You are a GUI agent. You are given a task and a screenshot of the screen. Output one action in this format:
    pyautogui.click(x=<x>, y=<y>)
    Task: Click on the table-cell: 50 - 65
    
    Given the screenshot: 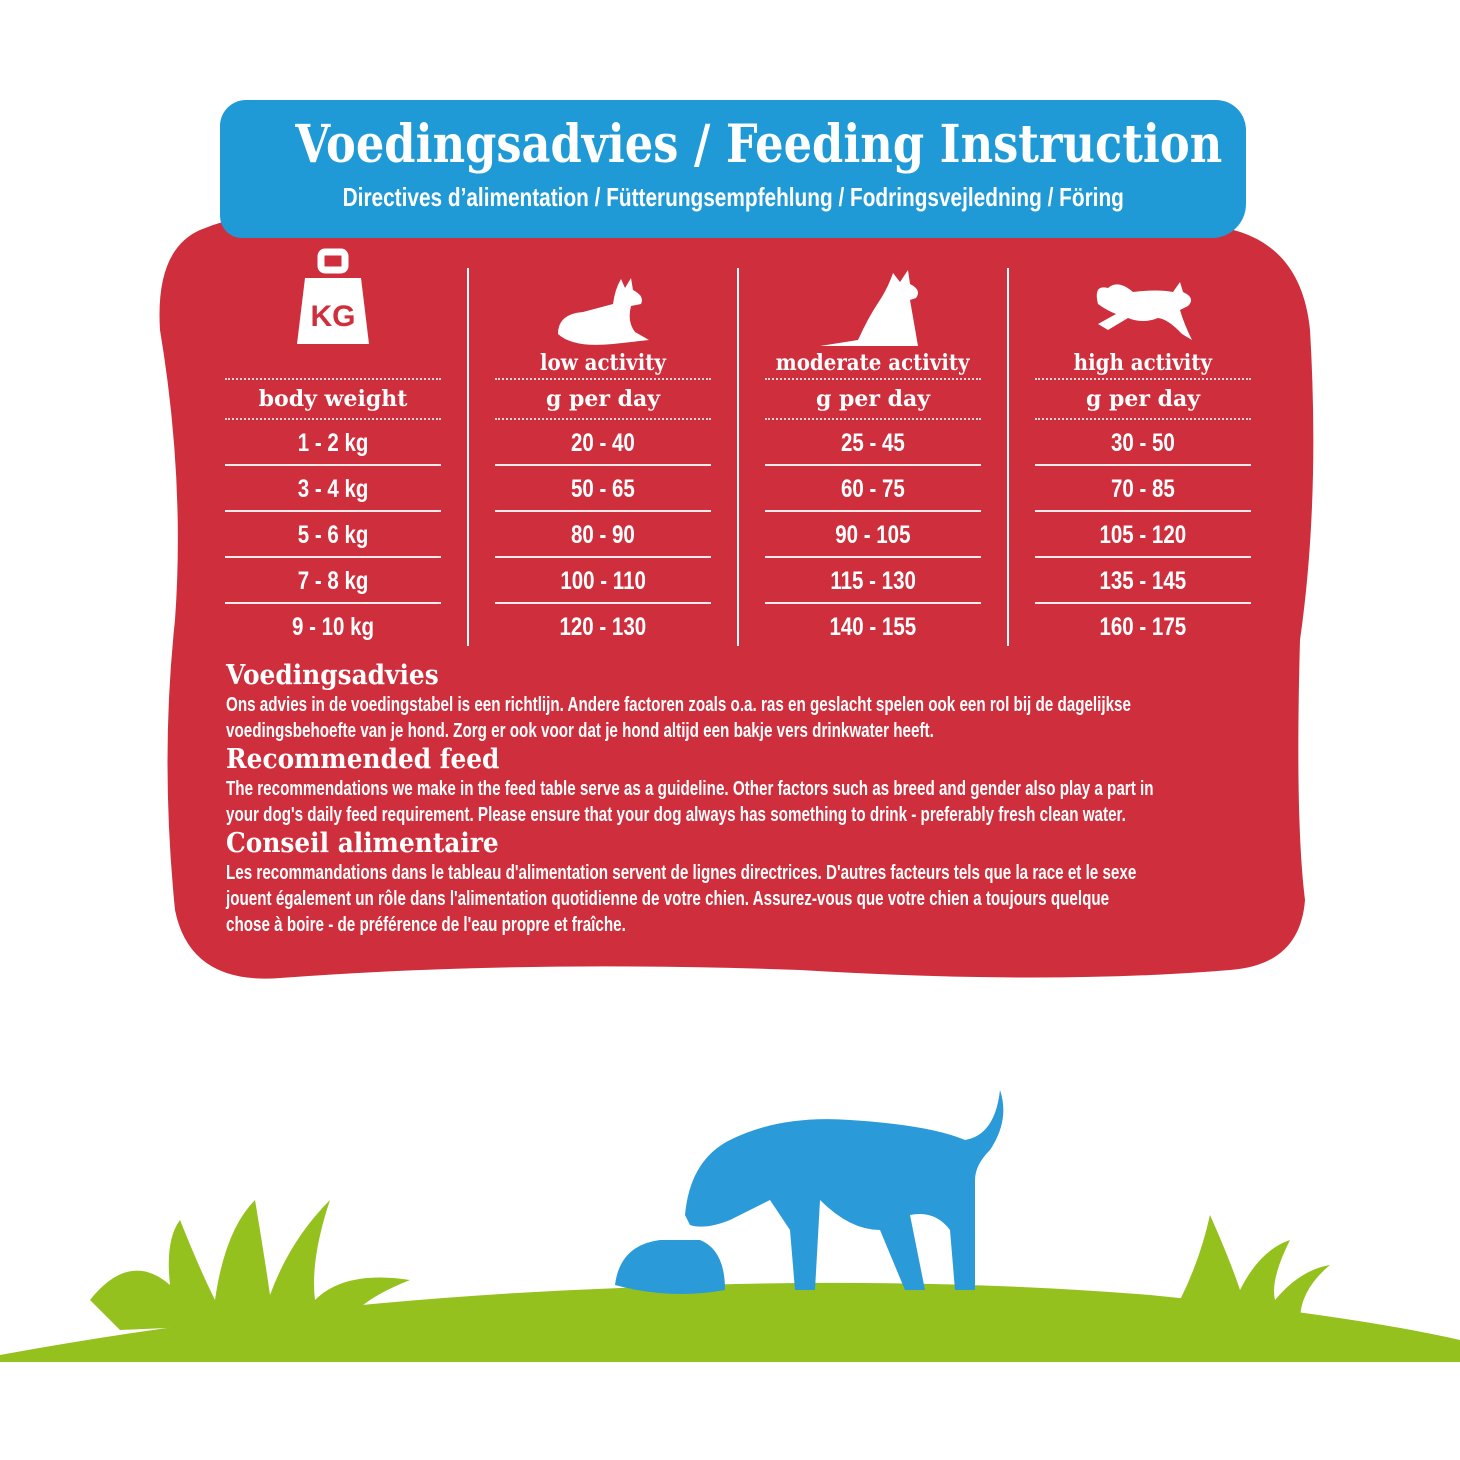 What is the action you would take?
    pyautogui.click(x=603, y=487)
    